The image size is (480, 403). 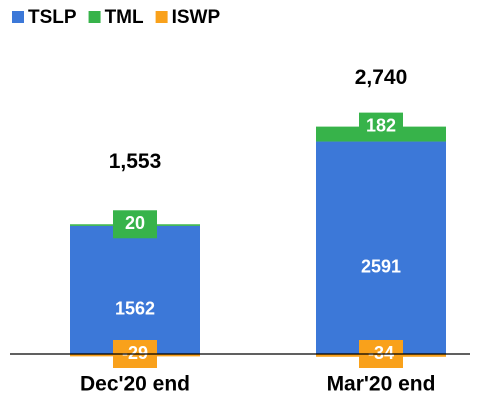 I want to click on total-label: 2,740, so click(x=381, y=77).